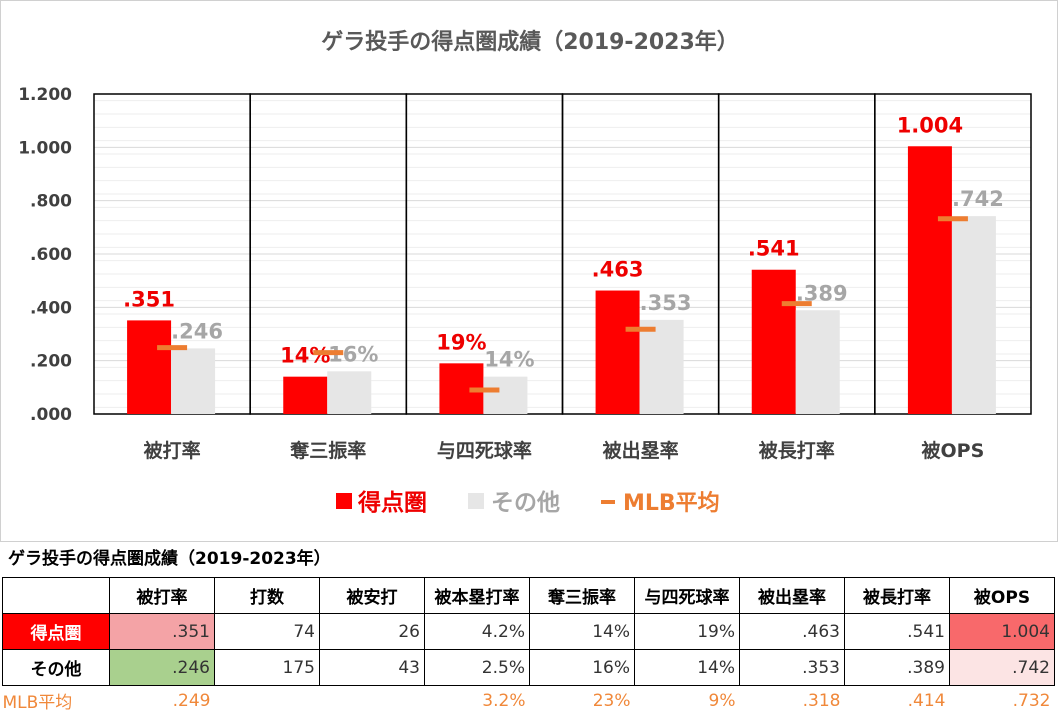 The height and width of the screenshot is (724, 1058). Describe the element at coordinates (477, 667) in the screenshot. I see `table-cell: 2.5%` at that location.